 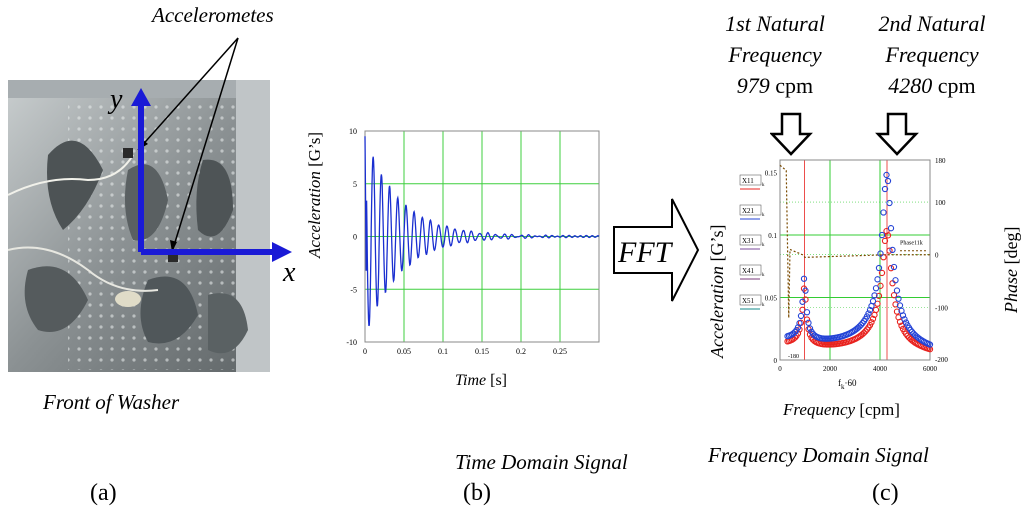 What do you see at coordinates (930, 369) in the screenshot?
I see `freq-xtick-label: 6000` at bounding box center [930, 369].